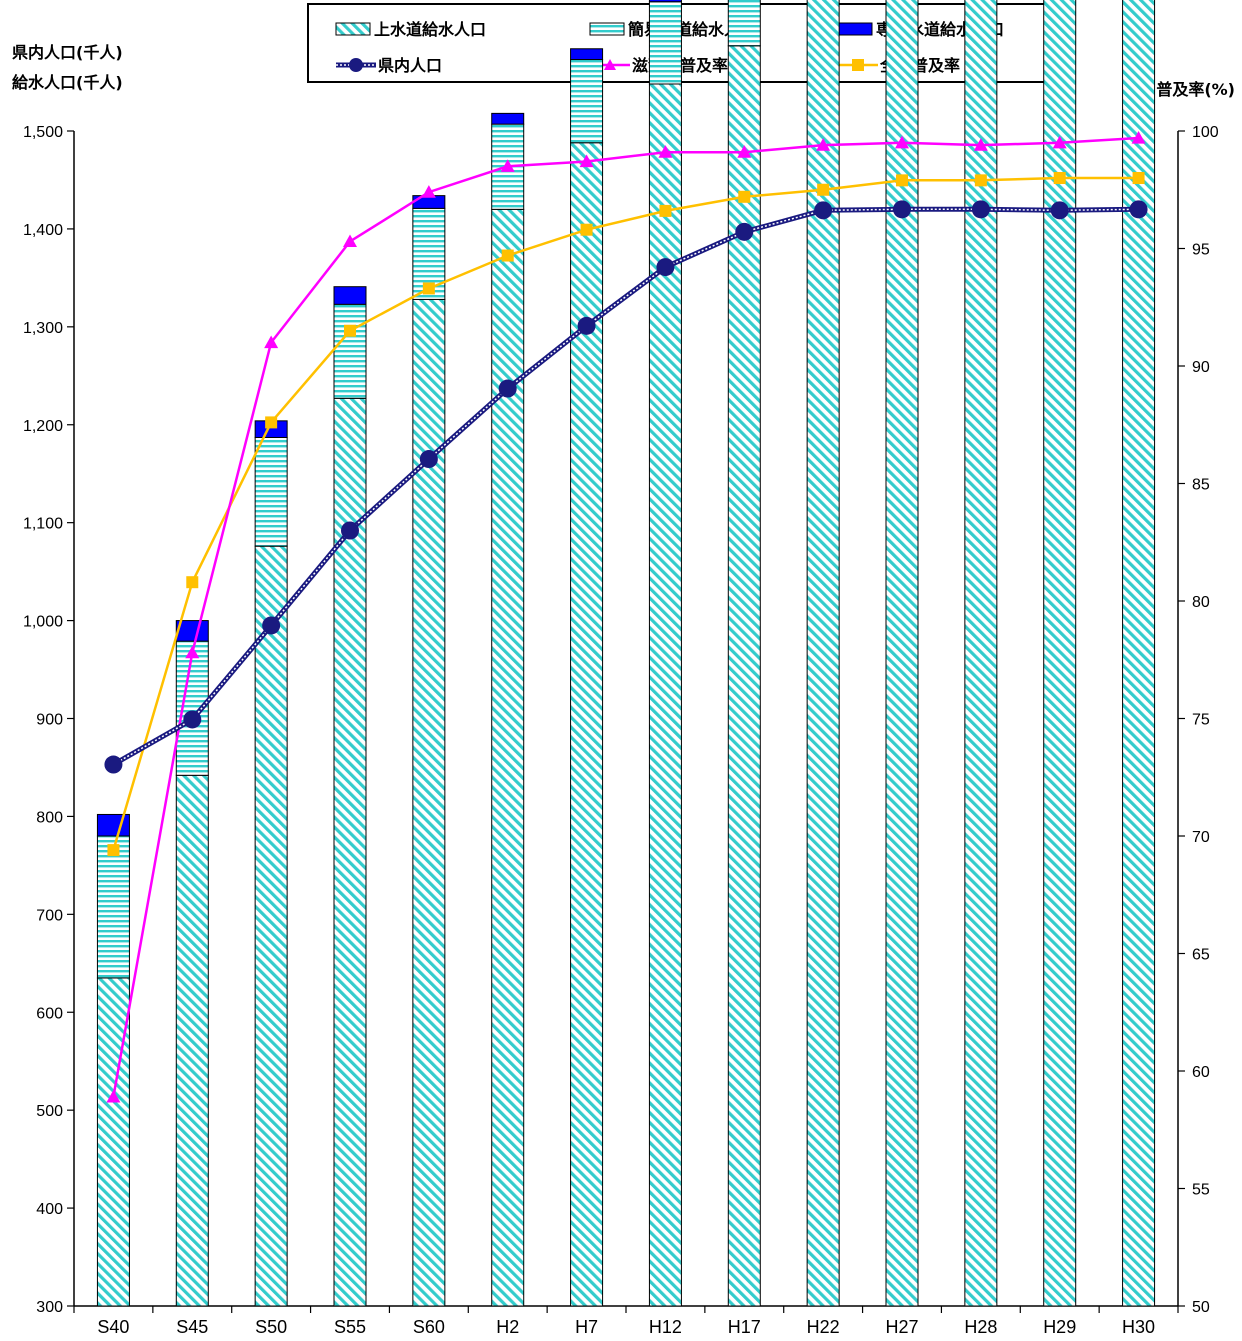  Describe the element at coordinates (113, 1327) in the screenshot. I see `x-tick-label: S40` at that location.